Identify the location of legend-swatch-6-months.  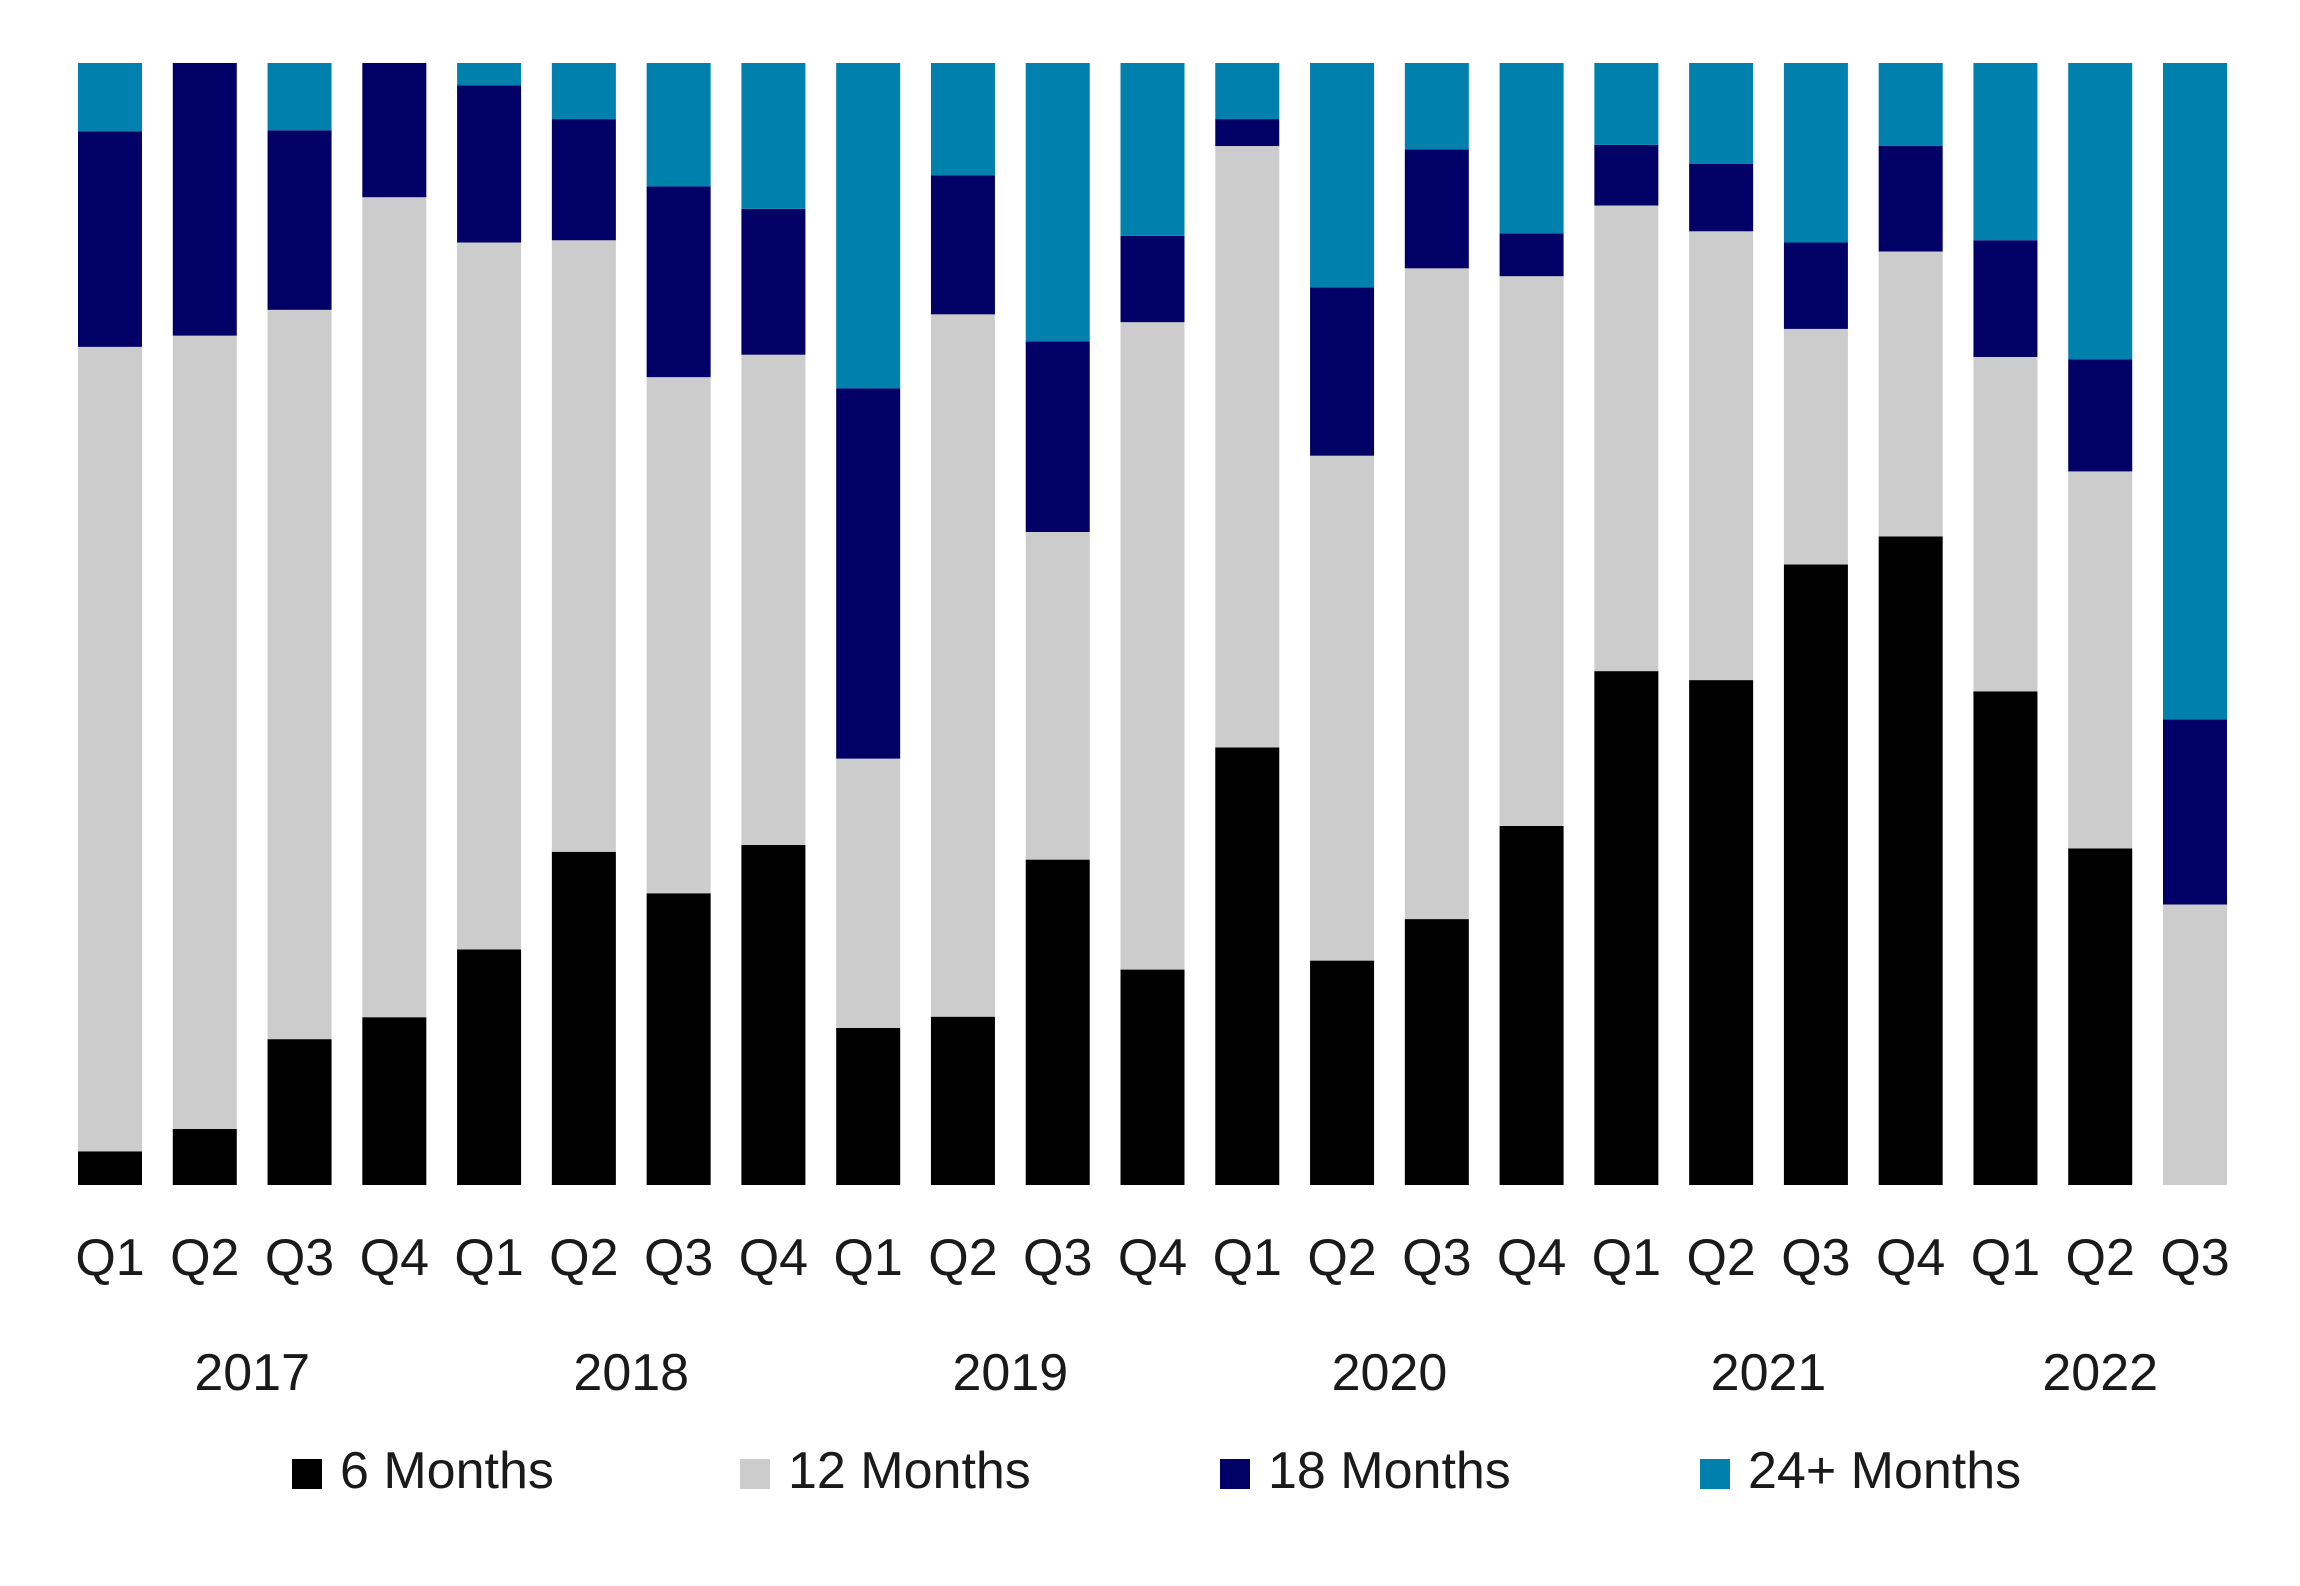
(307, 1474).